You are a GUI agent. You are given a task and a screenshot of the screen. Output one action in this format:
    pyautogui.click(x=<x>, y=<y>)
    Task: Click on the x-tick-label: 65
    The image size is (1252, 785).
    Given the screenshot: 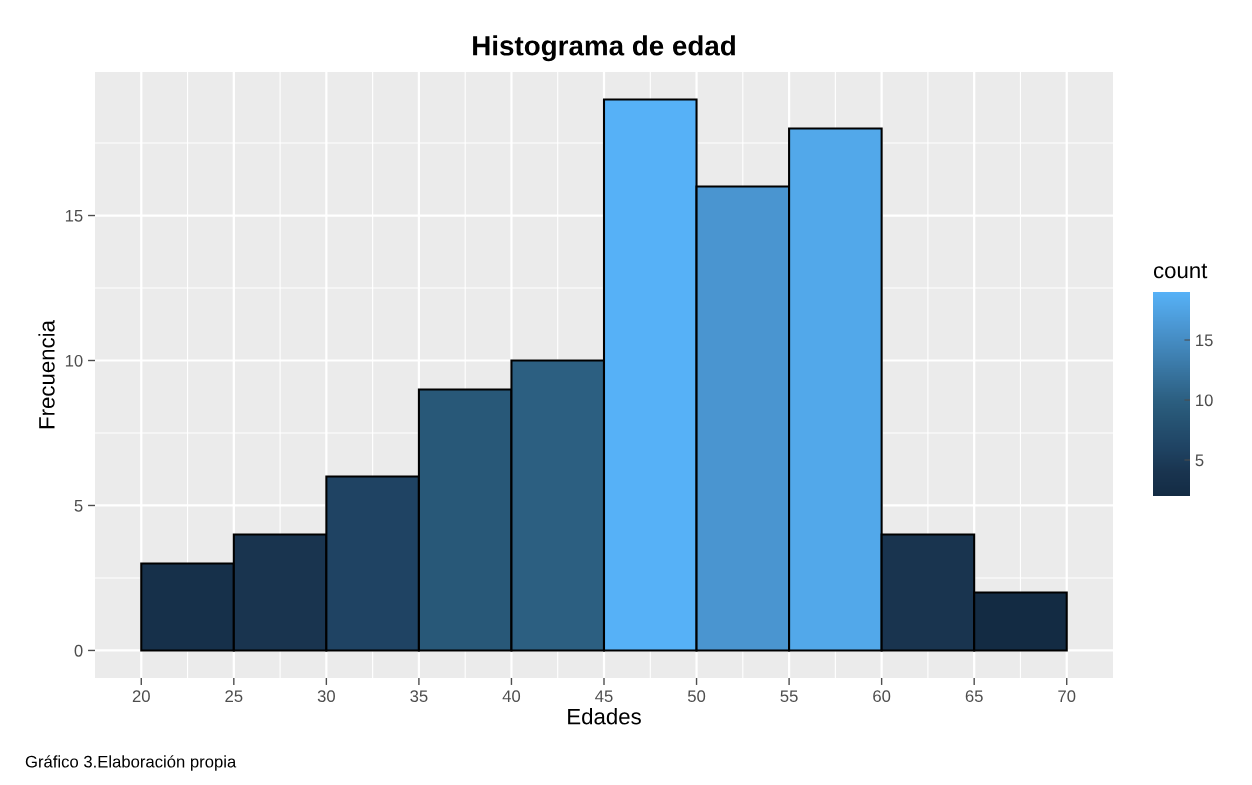 What is the action you would take?
    pyautogui.click(x=974, y=696)
    